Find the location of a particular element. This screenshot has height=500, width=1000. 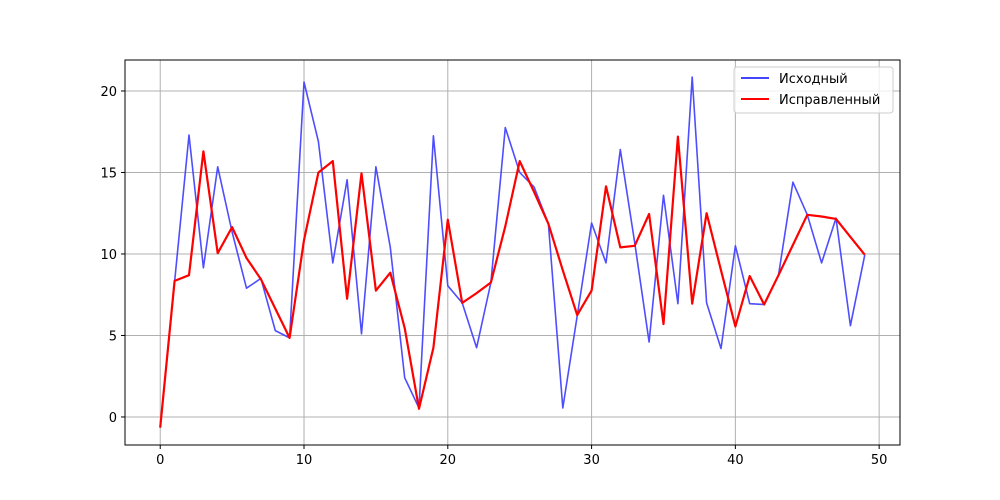

y-tick-label: 15 is located at coordinates (108, 173).